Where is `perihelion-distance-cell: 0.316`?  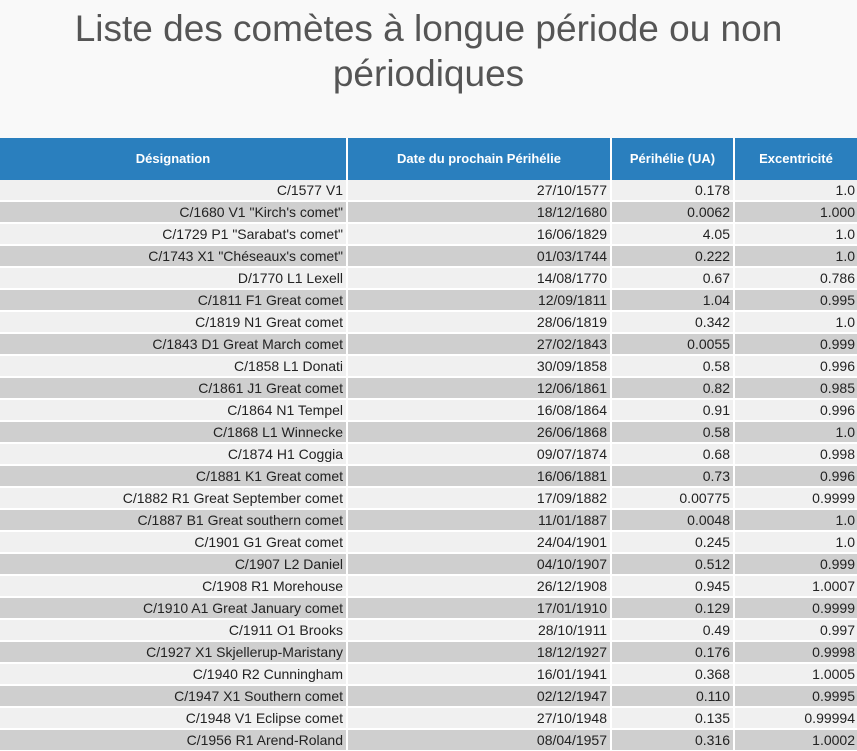
perihelion-distance-cell: 0.316 is located at coordinates (673, 740).